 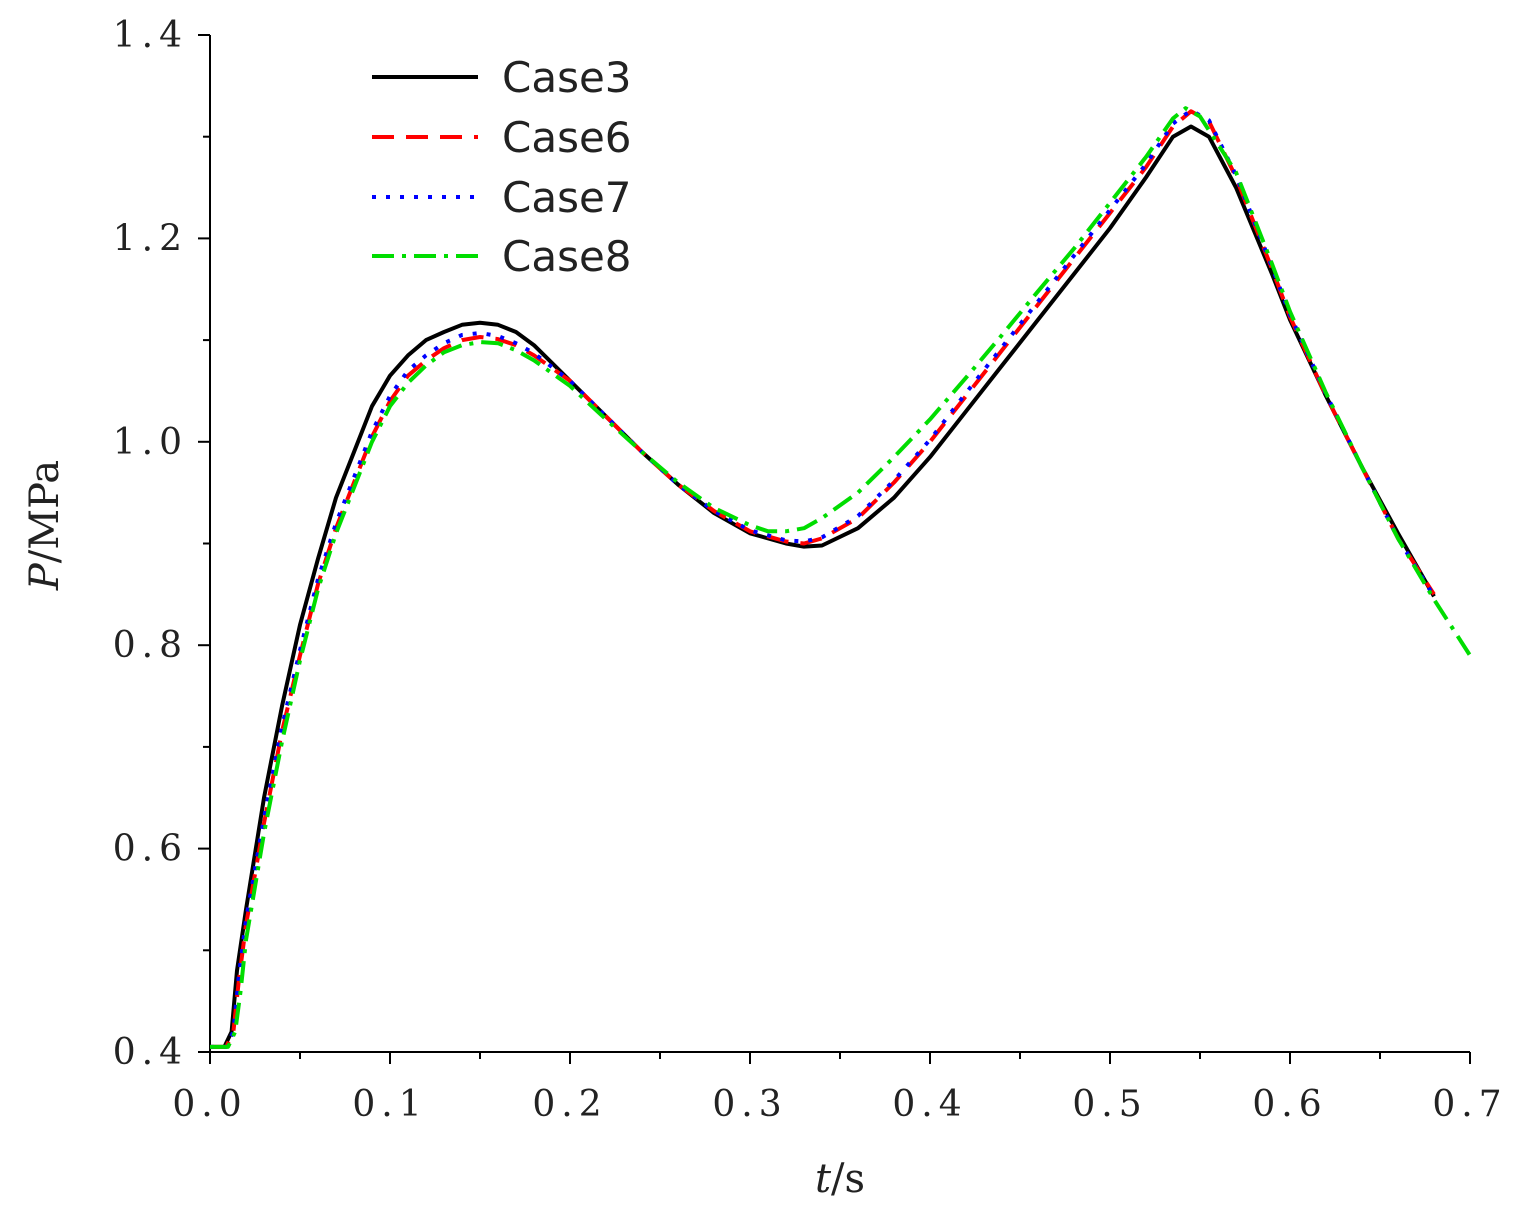 I want to click on legend-entry-case7: Case7, so click(x=502, y=197).